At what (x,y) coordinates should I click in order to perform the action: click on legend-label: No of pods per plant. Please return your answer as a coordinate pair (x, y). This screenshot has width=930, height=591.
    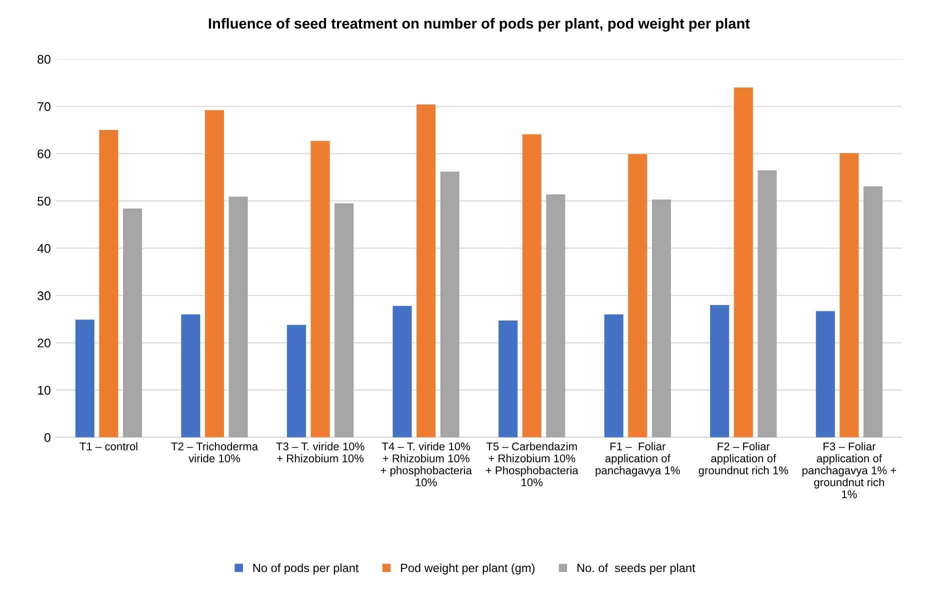
    Looking at the image, I should click on (306, 568).